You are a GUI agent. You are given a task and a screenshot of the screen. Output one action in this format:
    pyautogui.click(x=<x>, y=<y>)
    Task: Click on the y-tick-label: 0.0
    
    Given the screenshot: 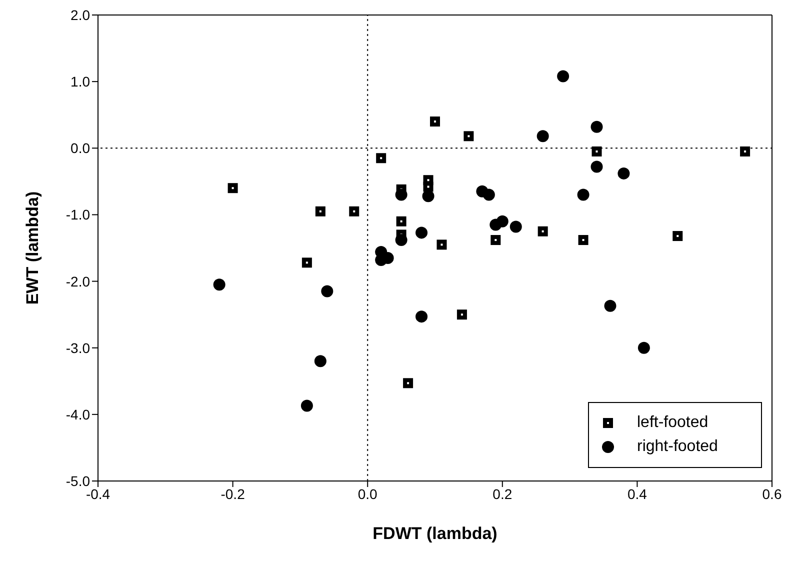 What is the action you would take?
    pyautogui.click(x=80, y=148)
    